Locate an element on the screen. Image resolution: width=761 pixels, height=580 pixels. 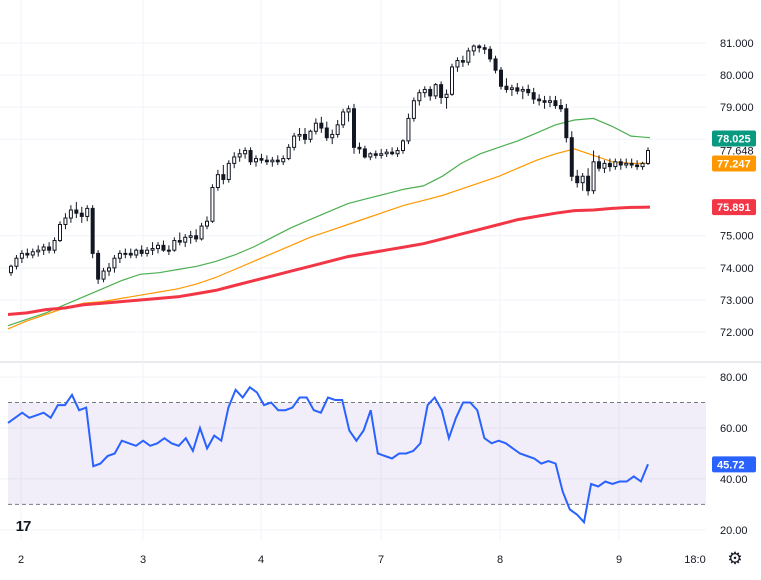
value-badge: 77.247 is located at coordinates (734, 163).